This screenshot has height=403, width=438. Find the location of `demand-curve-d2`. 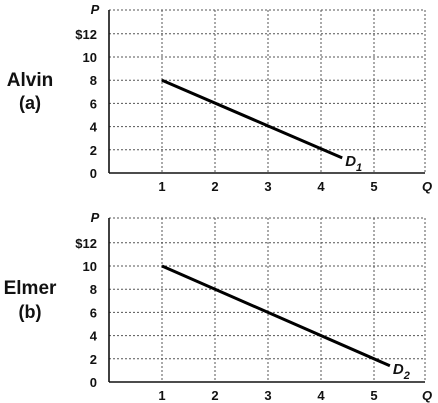

demand-curve-d2 is located at coordinates (276, 316).